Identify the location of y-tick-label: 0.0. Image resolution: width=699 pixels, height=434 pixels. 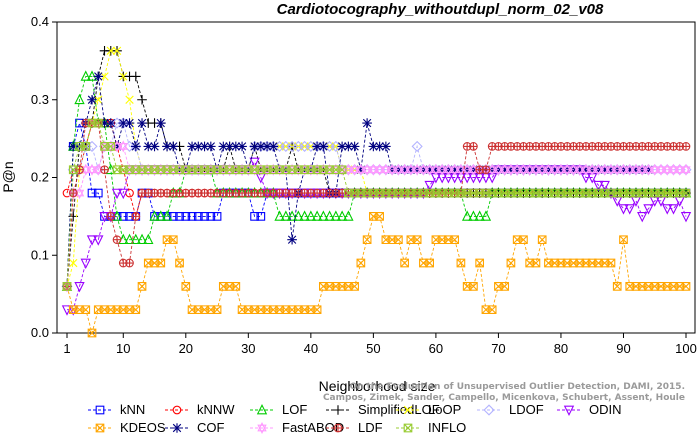
(40, 332).